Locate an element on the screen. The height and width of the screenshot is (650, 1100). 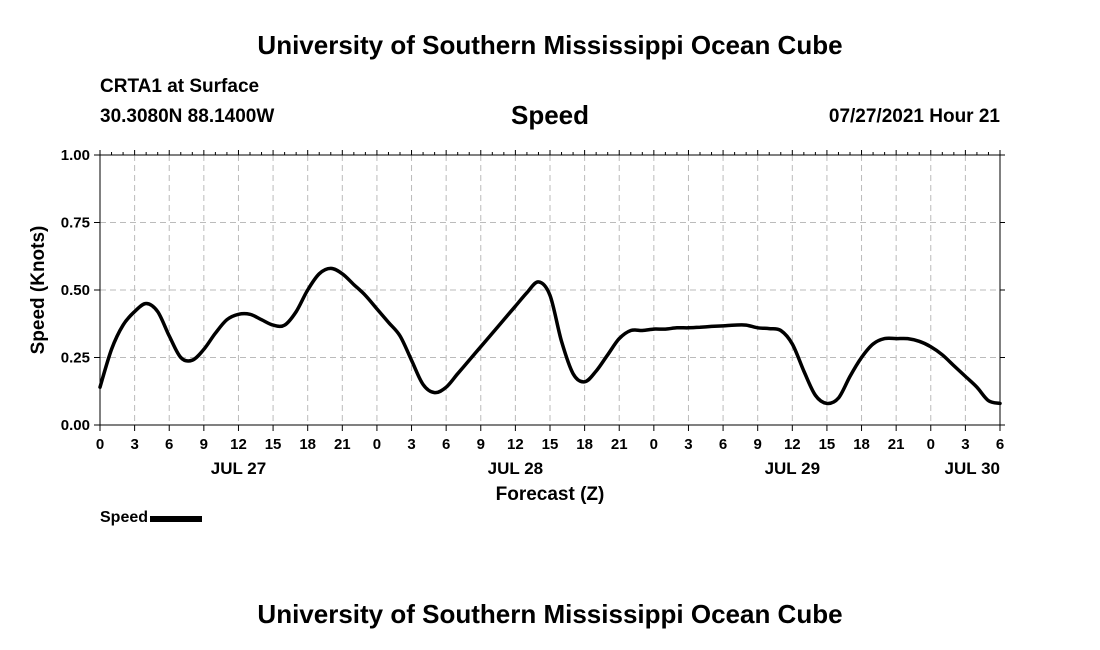
x-axis-label: Forecast (Z) is located at coordinates (550, 494).